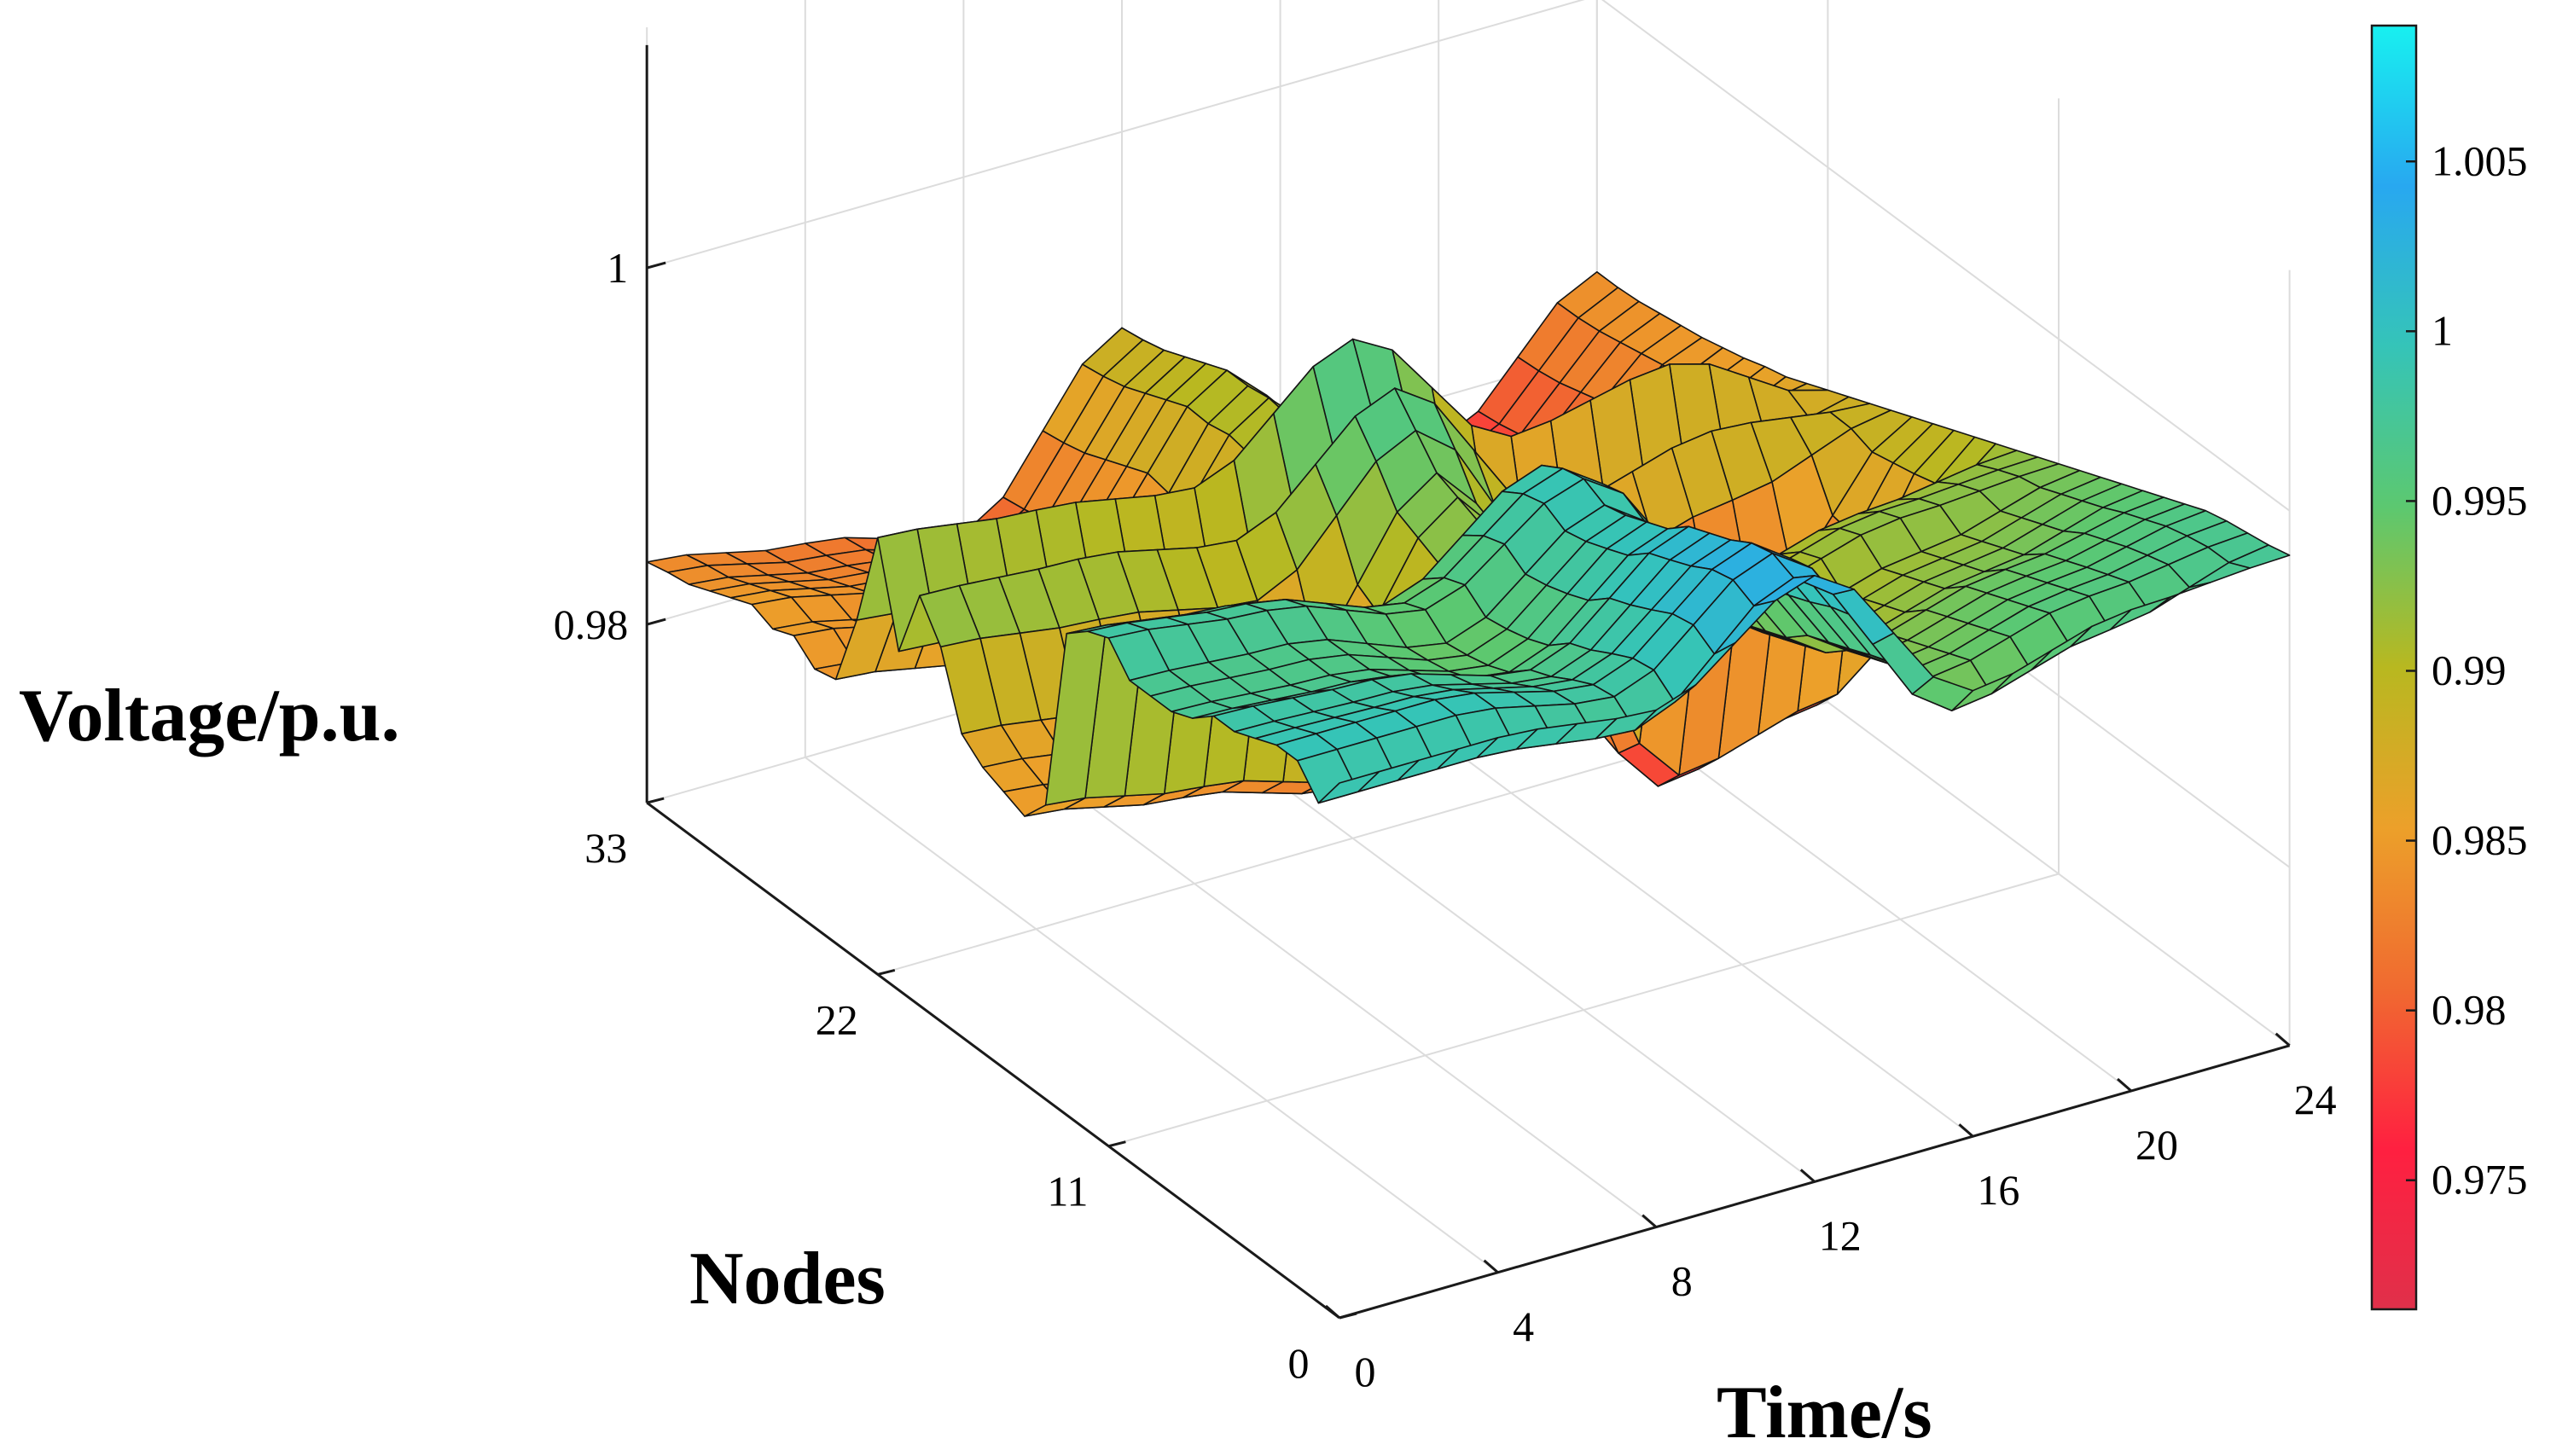  What do you see at coordinates (1523, 1326) in the screenshot?
I see `x-tick-label: 4` at bounding box center [1523, 1326].